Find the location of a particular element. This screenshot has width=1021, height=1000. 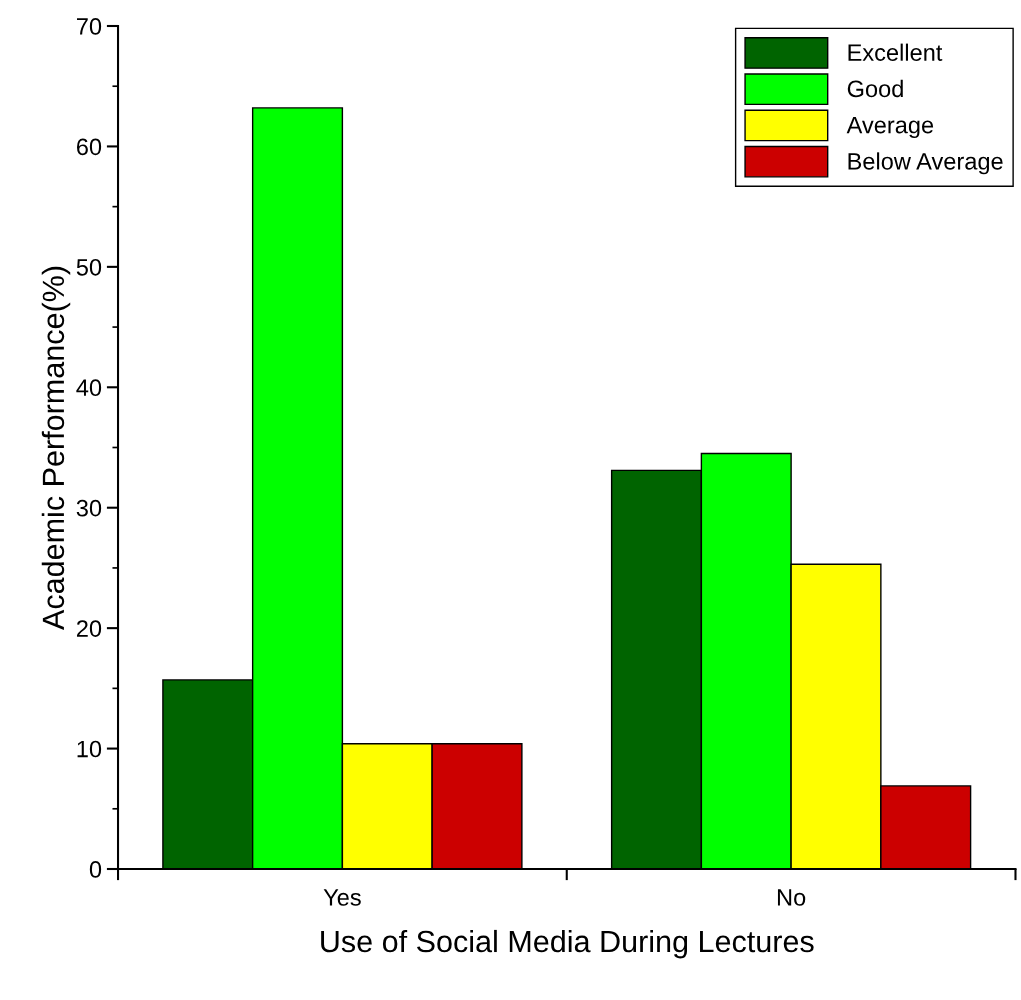

x-axis-title: Use of Social Media During Lectures is located at coordinates (567, 944).